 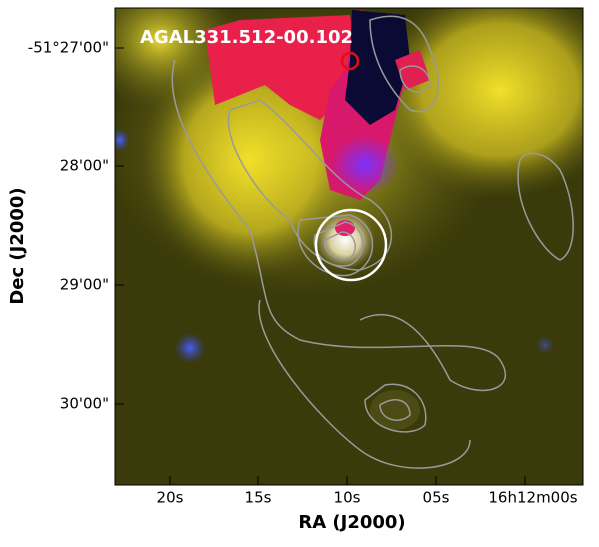 I want to click on y-tick-label: 28'00", so click(x=84, y=166).